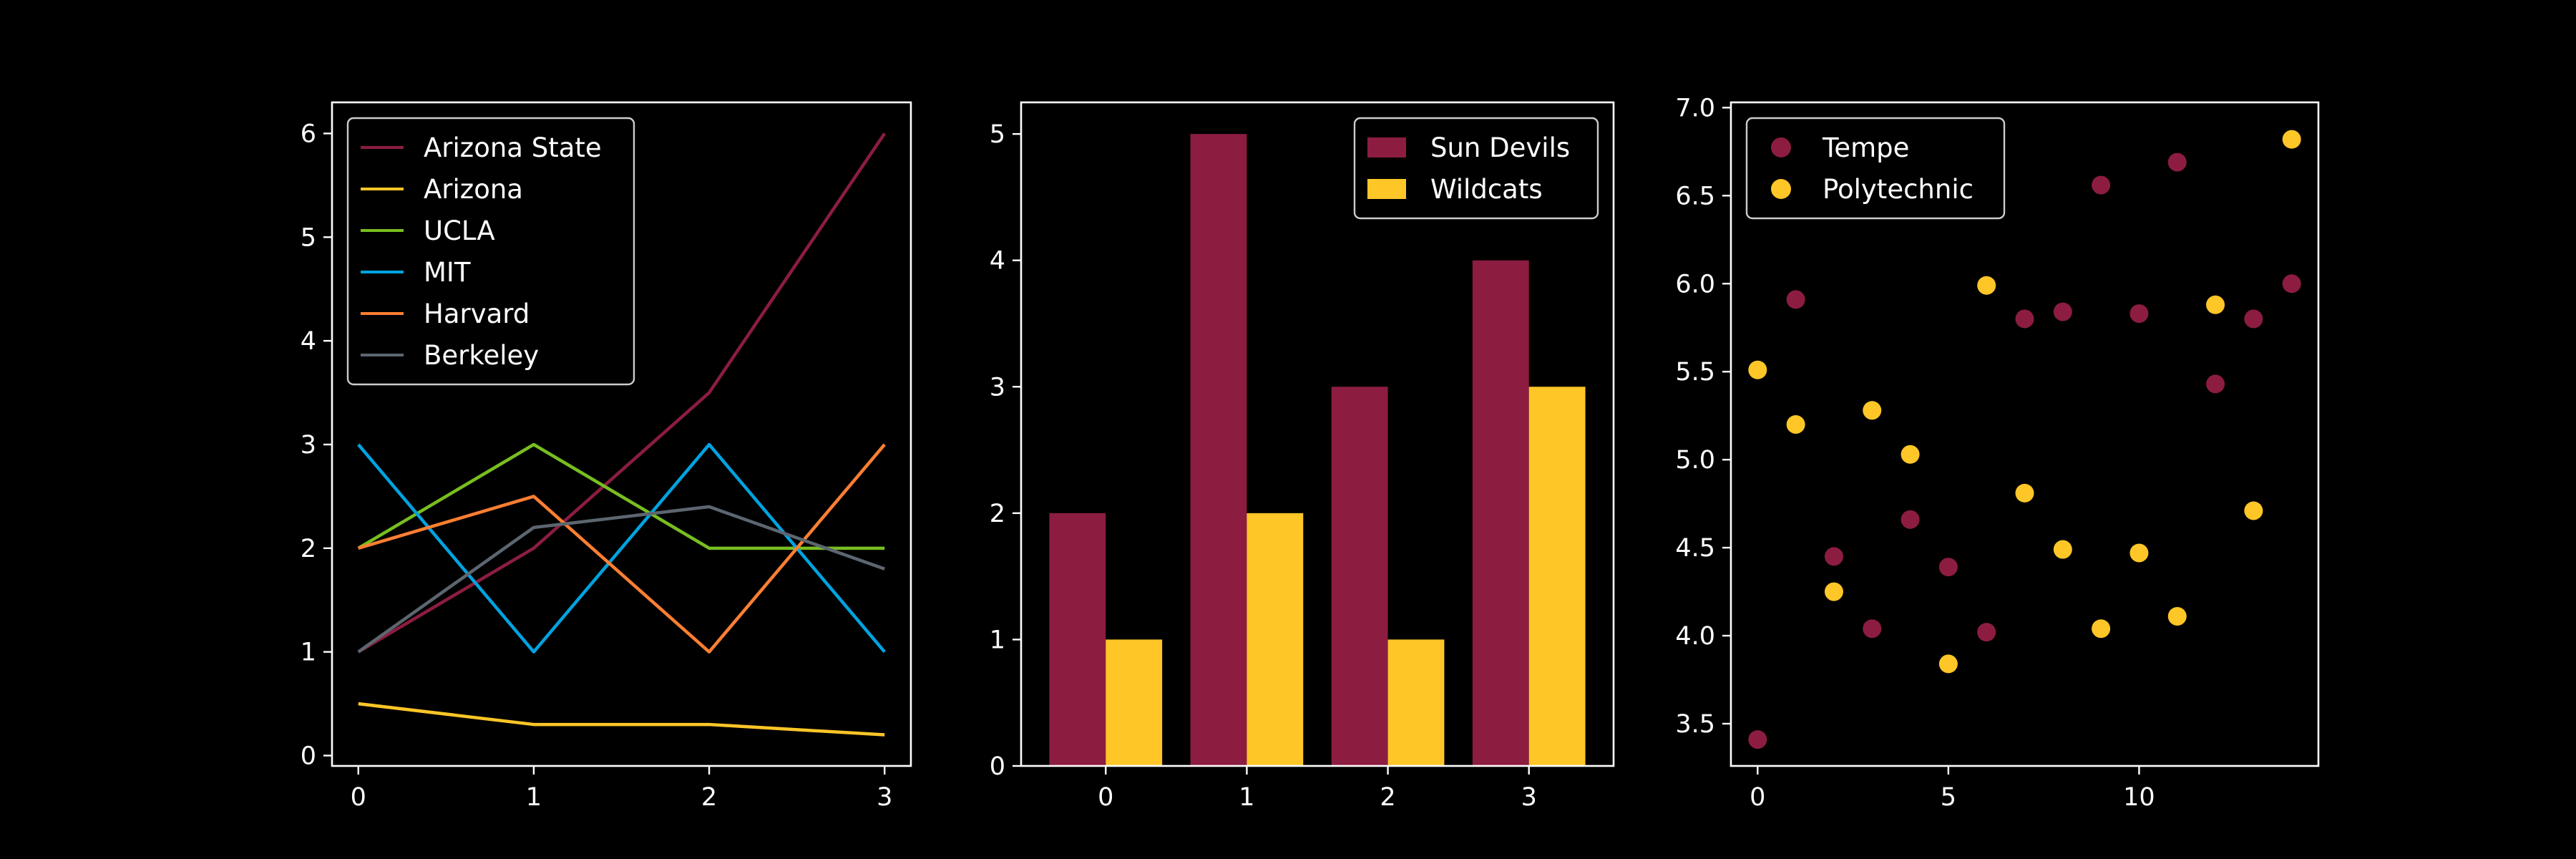 This screenshot has height=859, width=2576. What do you see at coordinates (1695, 460) in the screenshot?
I see `y-tick-label: 5.0` at bounding box center [1695, 460].